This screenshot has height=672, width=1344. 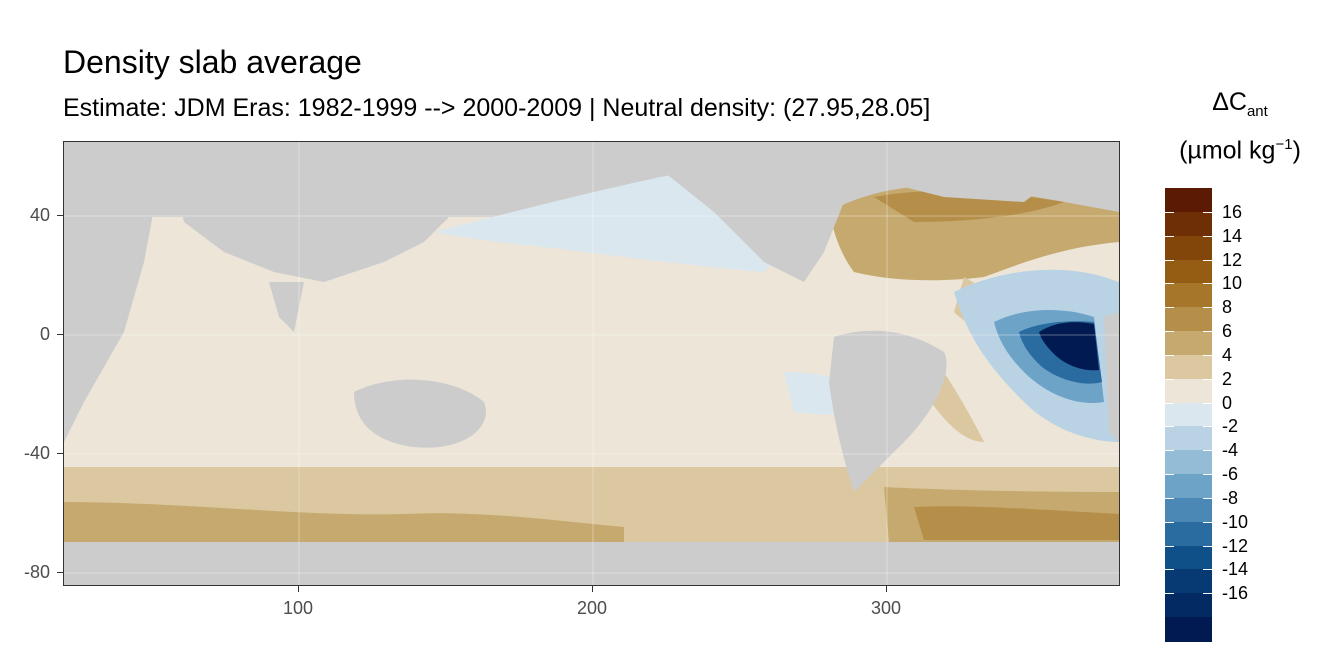 What do you see at coordinates (1232, 235) in the screenshot?
I see `legend-label: 14` at bounding box center [1232, 235].